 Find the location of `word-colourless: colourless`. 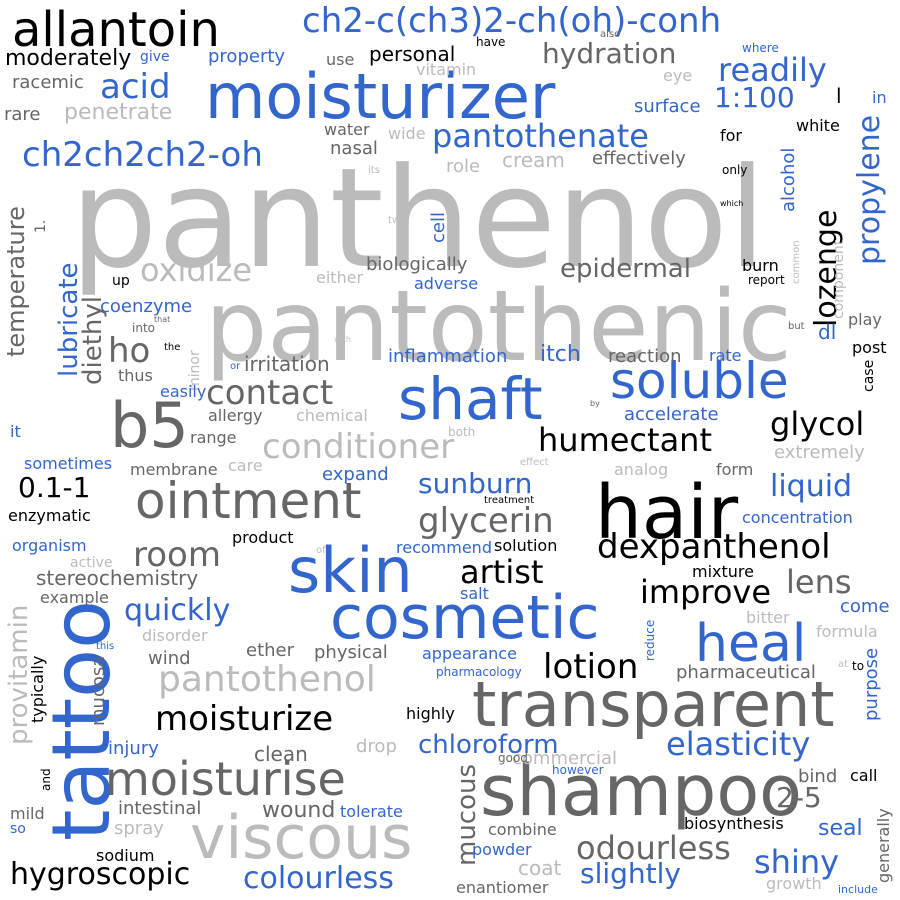

word-colourless: colourless is located at coordinates (318, 878).